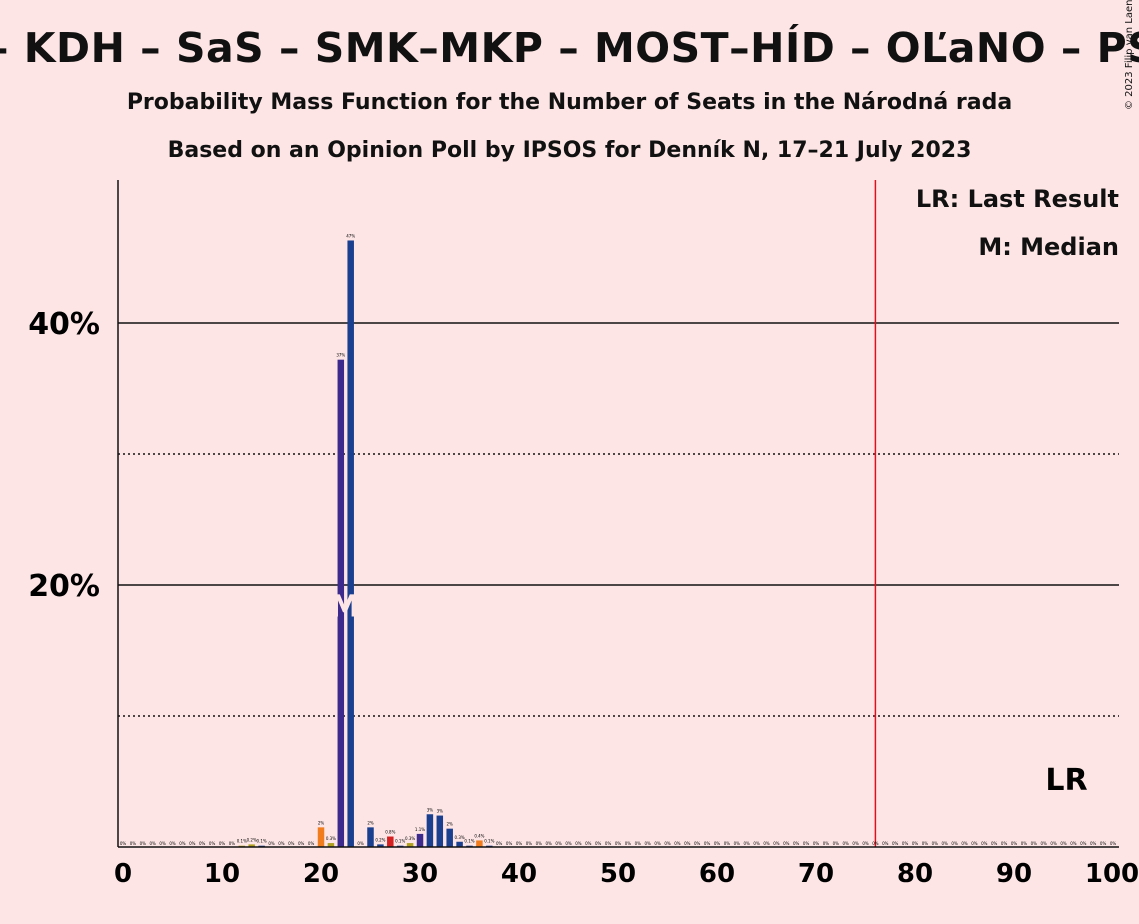 This screenshot has width=1139, height=924. Describe the element at coordinates (420, 874) in the screenshot. I see `x-tick-label: 30` at that location.